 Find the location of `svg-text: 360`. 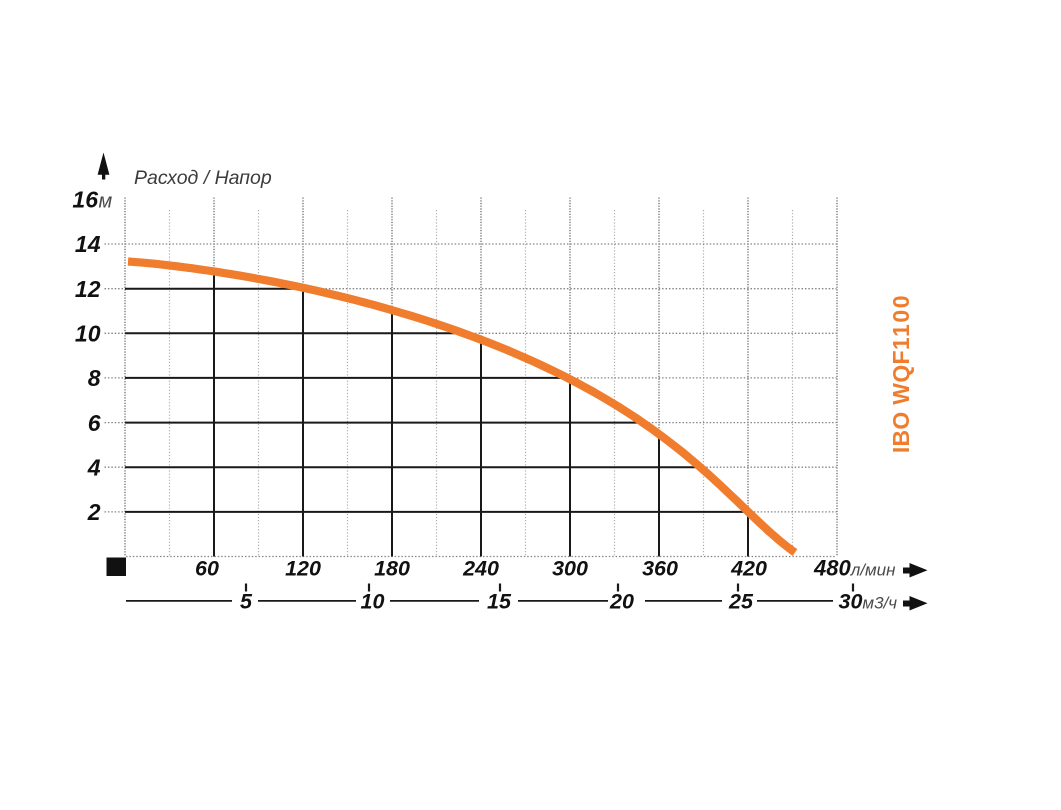

svg-text: 360 is located at coordinates (660, 569).